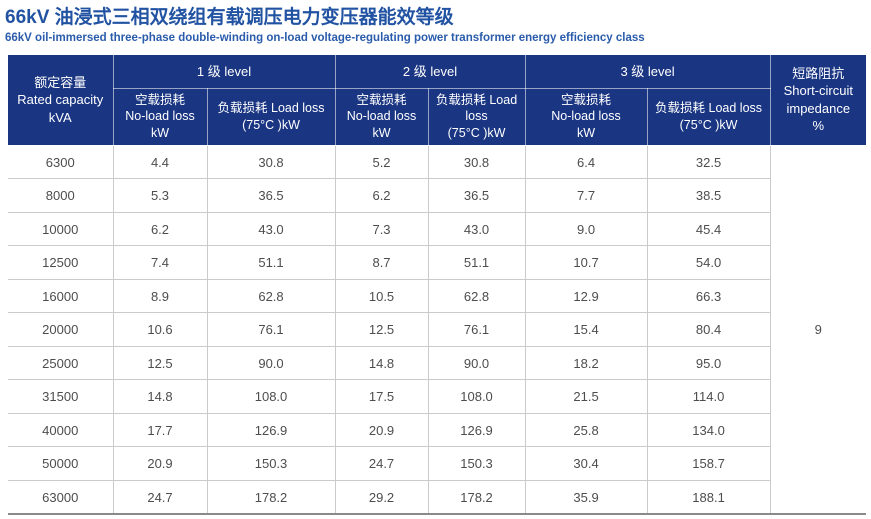  I want to click on table-row: 25000 12.5 90.0 14.8 90.0 18.2 95.0, so click(437, 363).